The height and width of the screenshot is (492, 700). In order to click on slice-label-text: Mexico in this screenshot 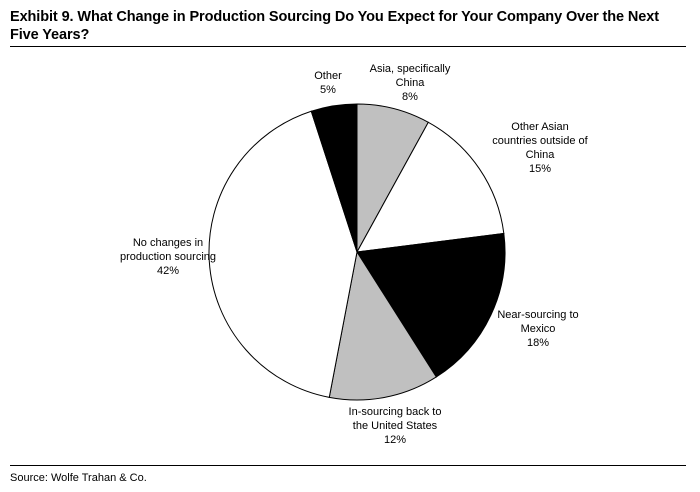, I will do `click(538, 329)`.